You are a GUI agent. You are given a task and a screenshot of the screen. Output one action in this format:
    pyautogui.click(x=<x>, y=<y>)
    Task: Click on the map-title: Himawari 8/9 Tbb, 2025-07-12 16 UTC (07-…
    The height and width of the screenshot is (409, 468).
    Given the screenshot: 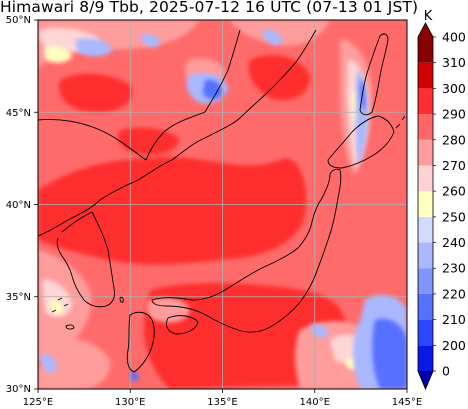 What is the action you would take?
    pyautogui.click(x=209, y=8)
    